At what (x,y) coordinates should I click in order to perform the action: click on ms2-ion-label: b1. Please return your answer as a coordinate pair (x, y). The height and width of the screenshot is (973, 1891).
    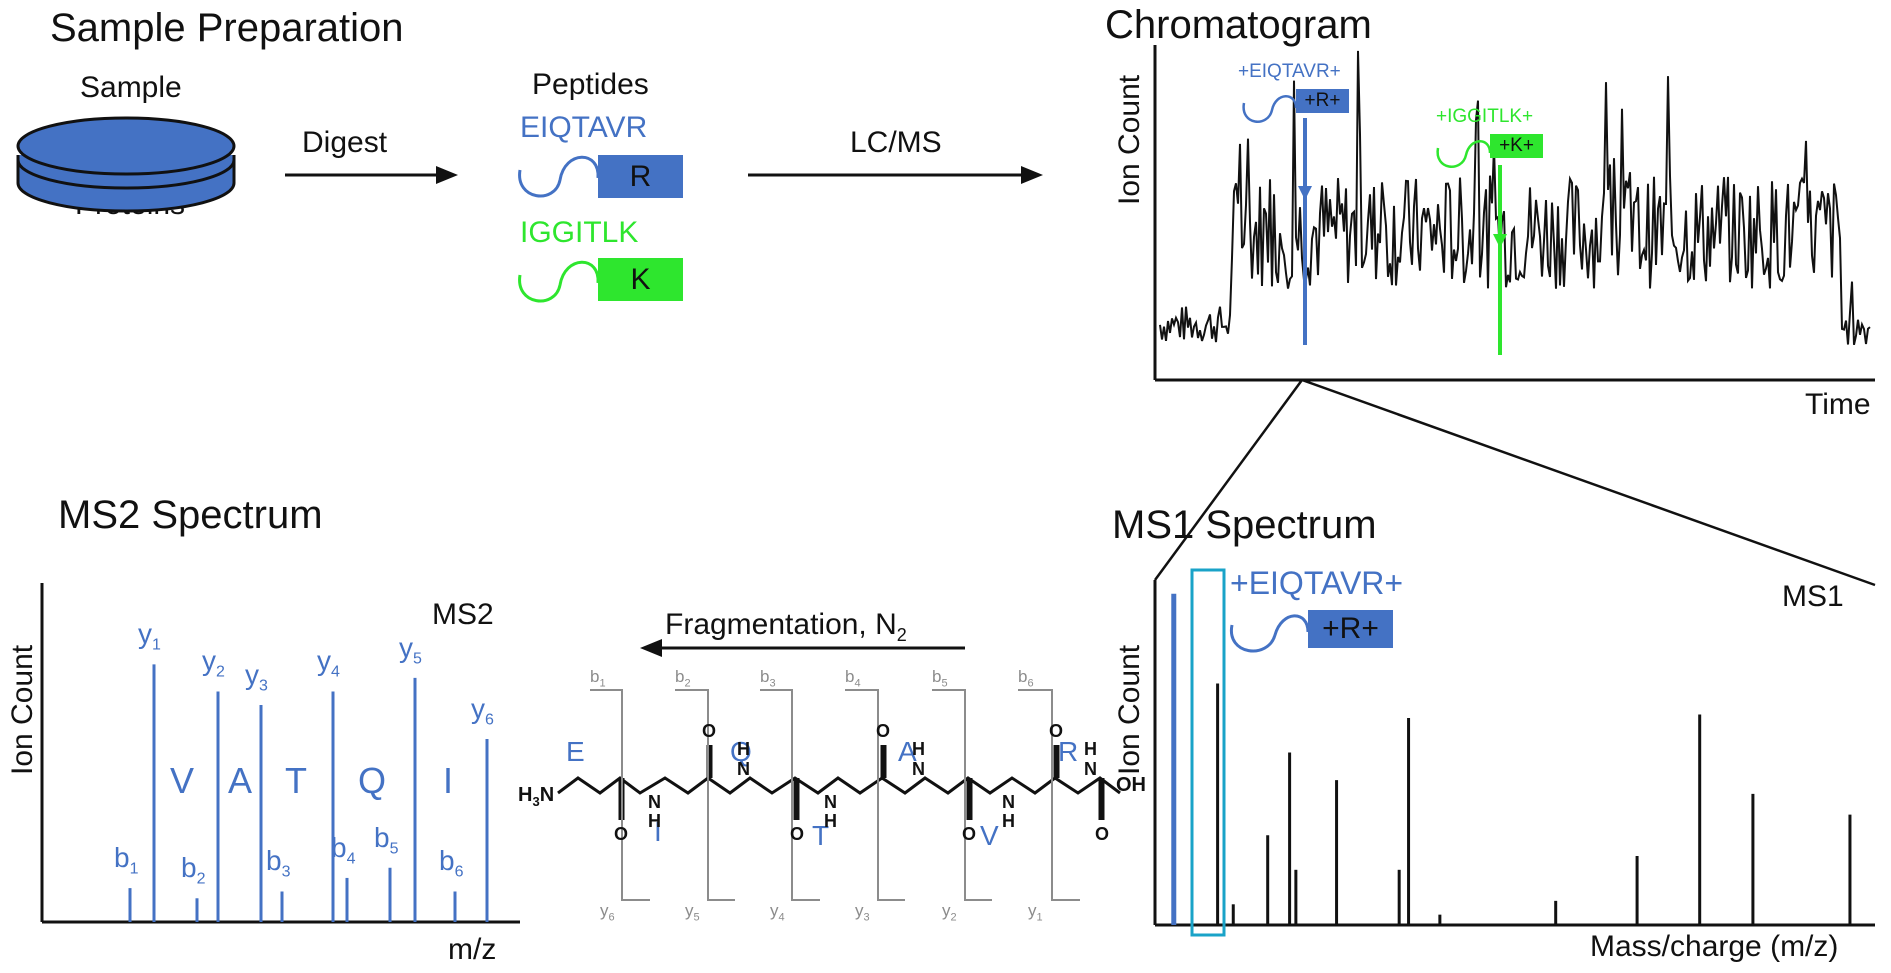
    Looking at the image, I should click on (126, 860).